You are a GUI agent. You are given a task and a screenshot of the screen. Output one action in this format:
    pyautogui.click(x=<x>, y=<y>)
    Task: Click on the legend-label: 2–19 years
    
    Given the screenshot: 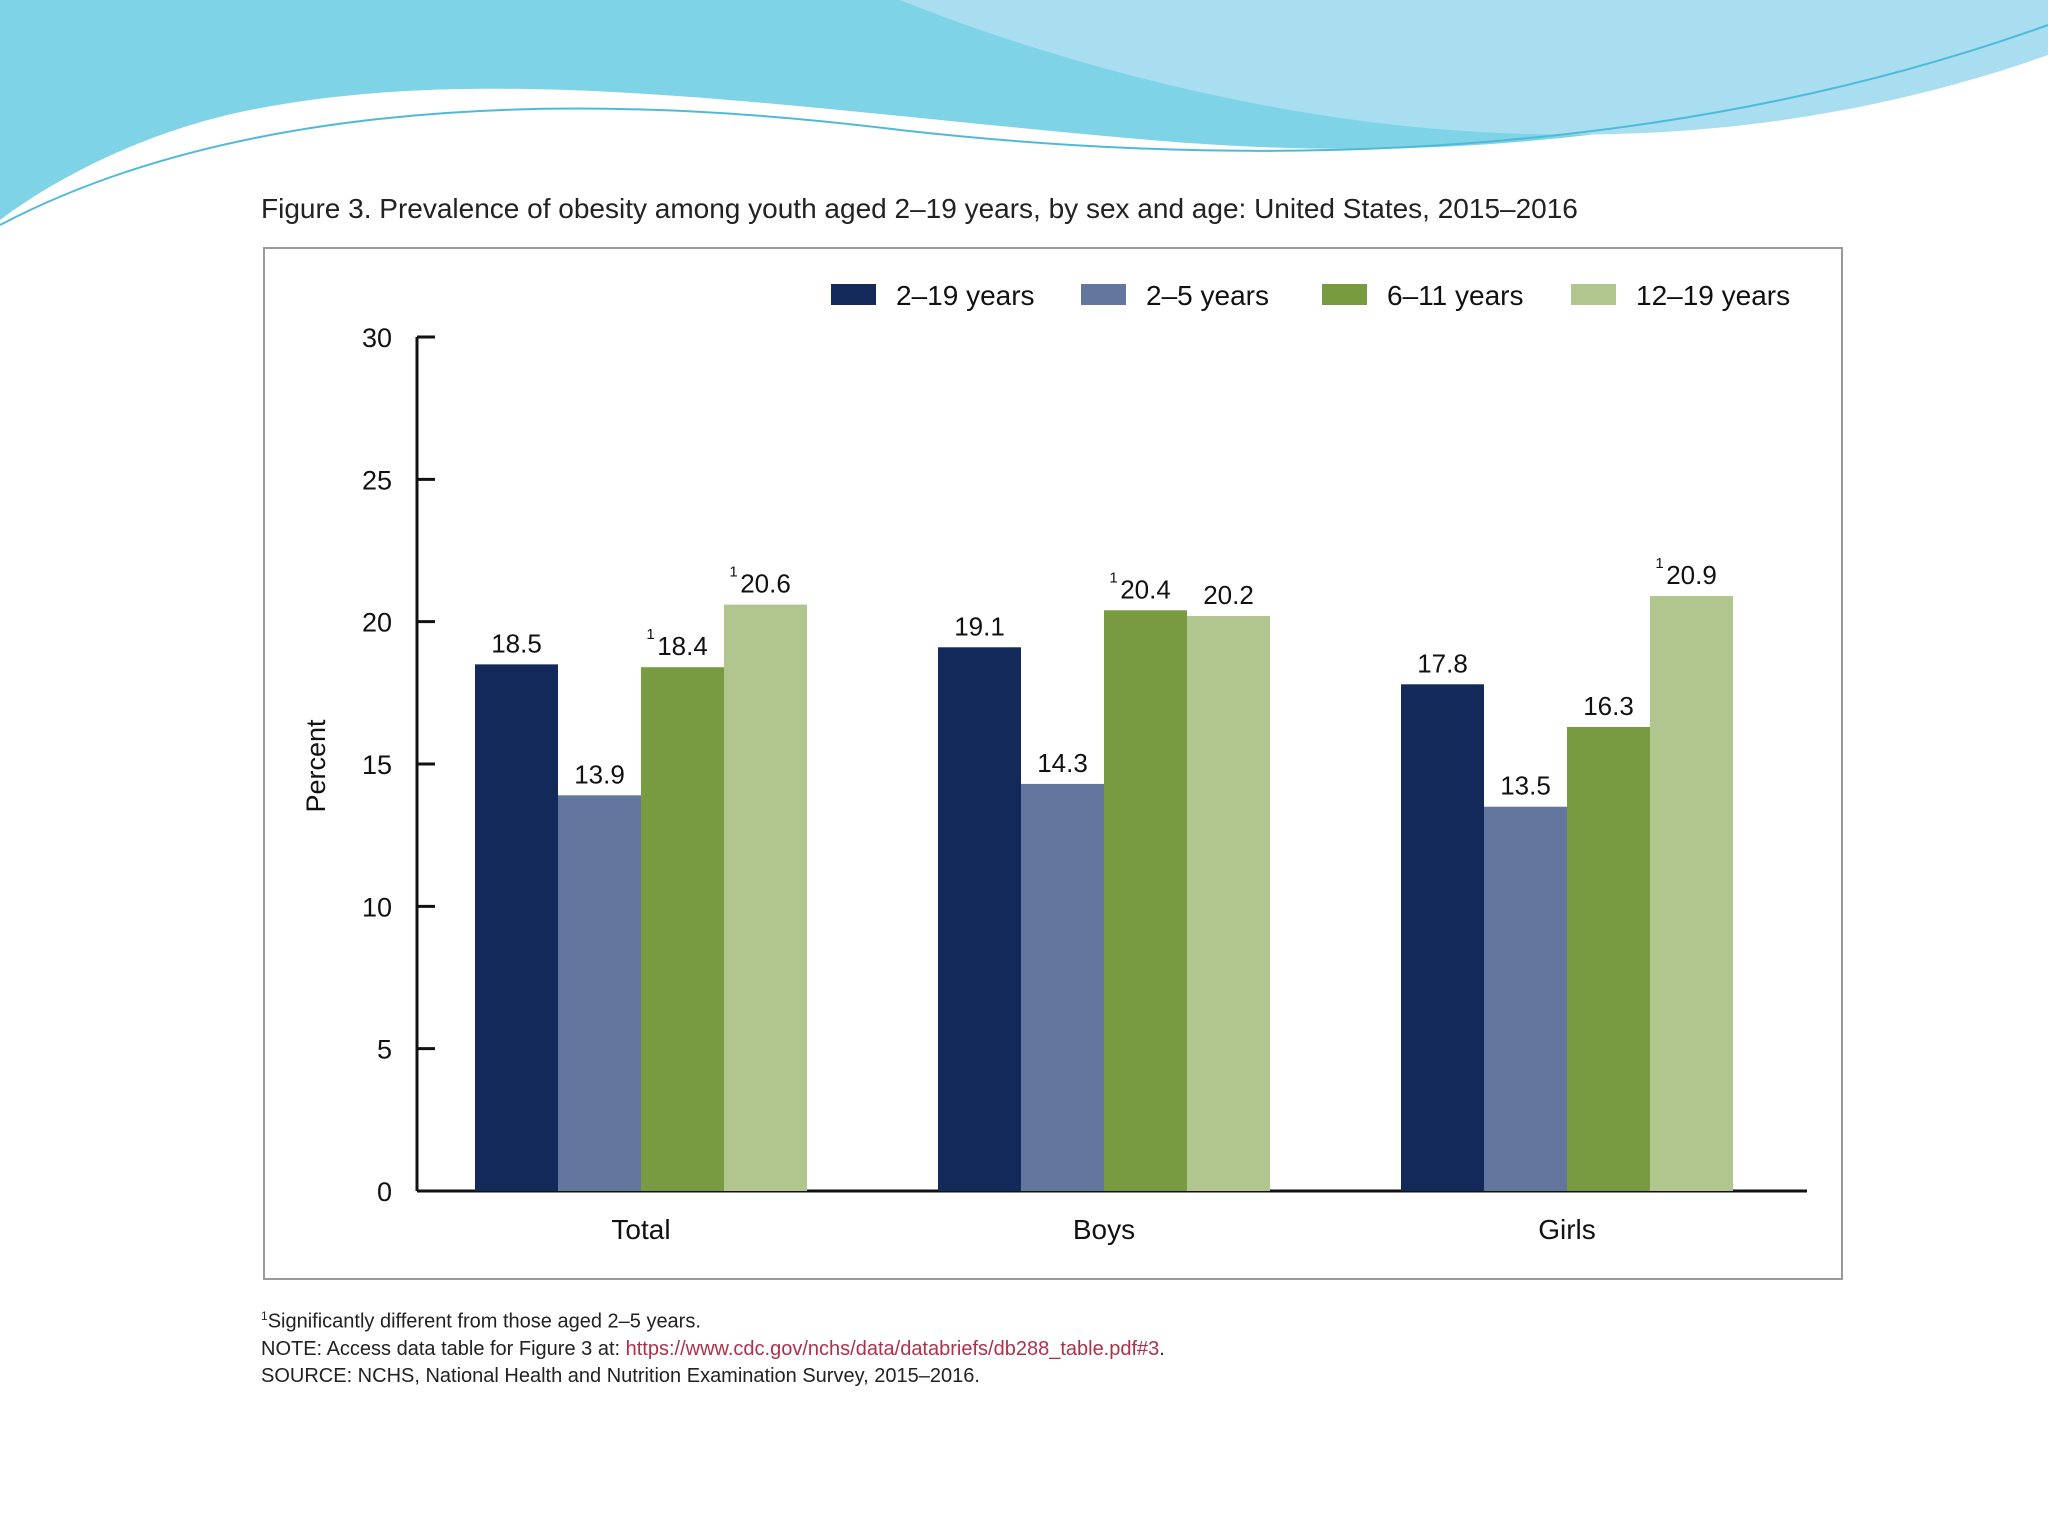 What is the action you would take?
    pyautogui.click(x=965, y=295)
    